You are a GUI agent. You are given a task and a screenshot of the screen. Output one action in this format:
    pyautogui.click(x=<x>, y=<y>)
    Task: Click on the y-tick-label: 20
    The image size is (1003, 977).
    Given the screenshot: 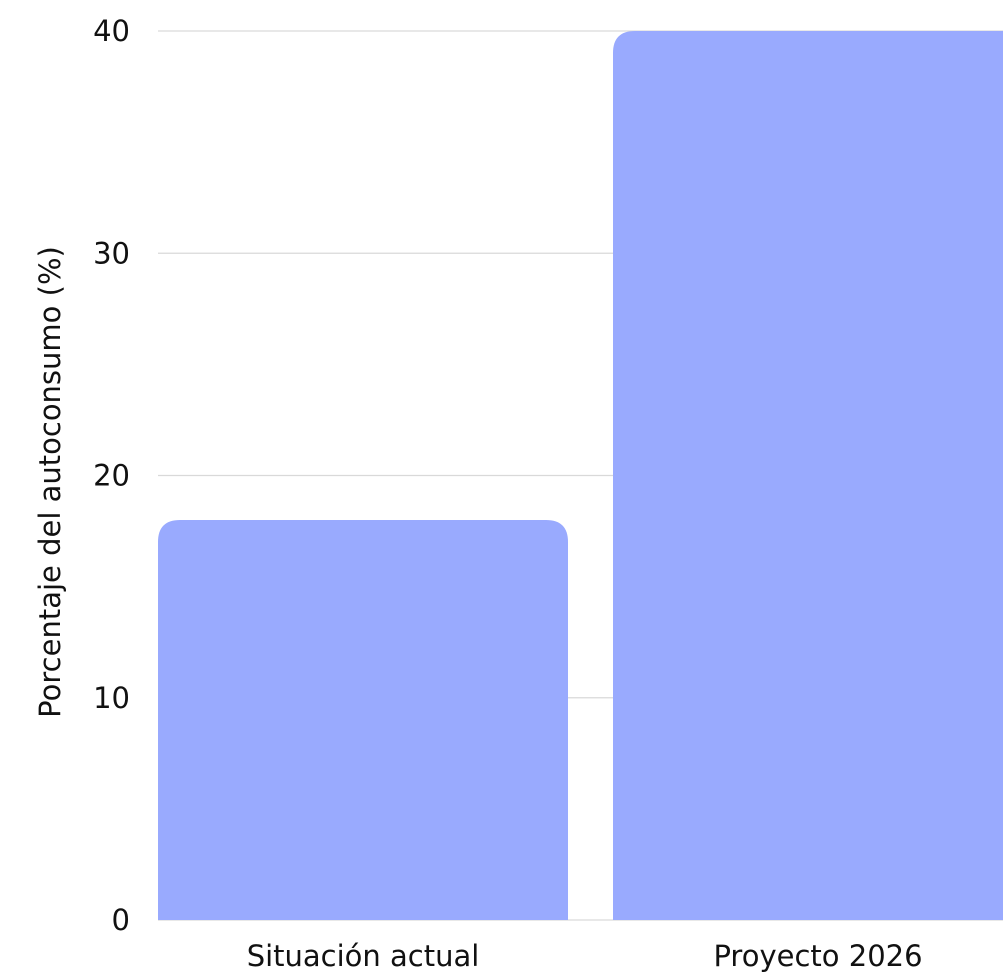 What is the action you would take?
    pyautogui.click(x=111, y=476)
    